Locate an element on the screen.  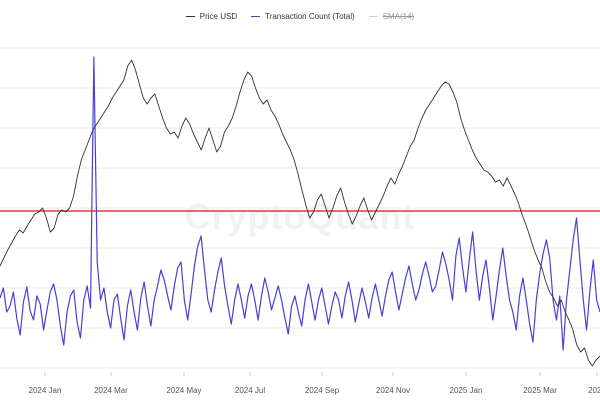
legend-item-sma: SMA(14) is located at coordinates (391, 16).